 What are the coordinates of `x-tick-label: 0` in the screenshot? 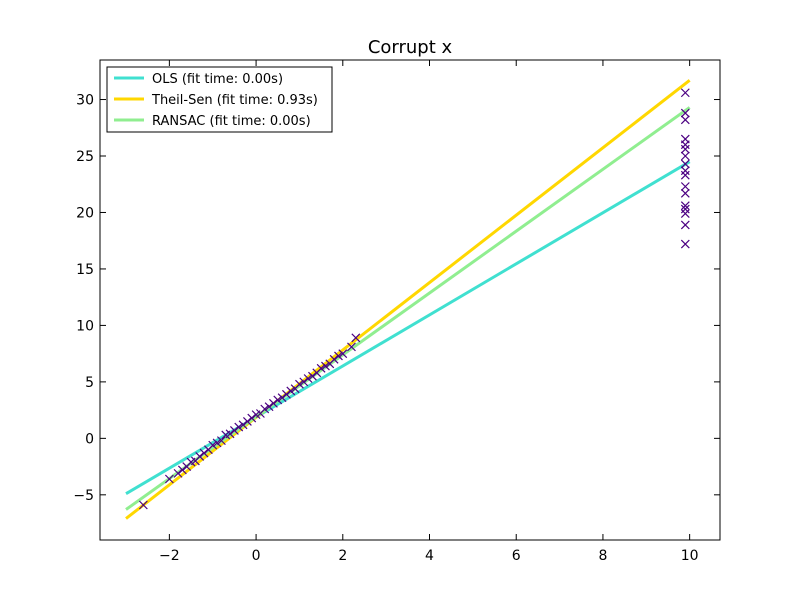 It's located at (256, 556).